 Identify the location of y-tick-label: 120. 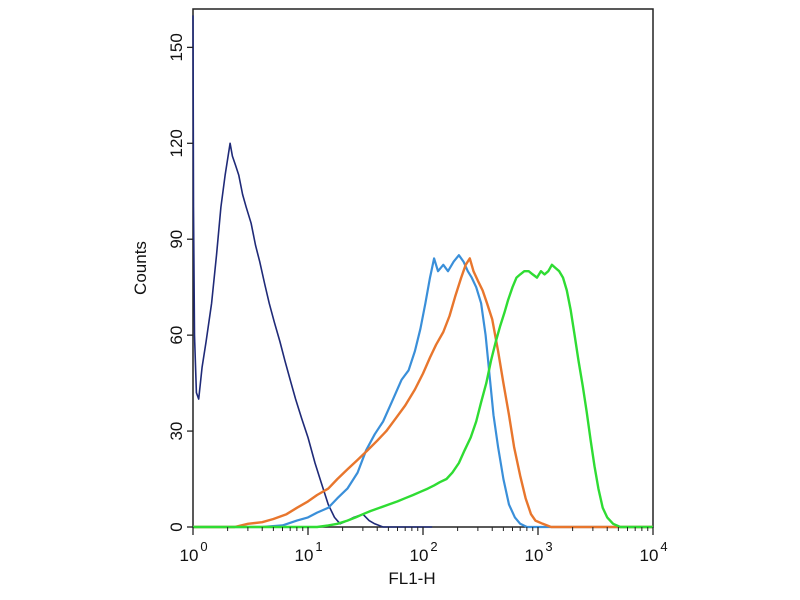
(176, 143).